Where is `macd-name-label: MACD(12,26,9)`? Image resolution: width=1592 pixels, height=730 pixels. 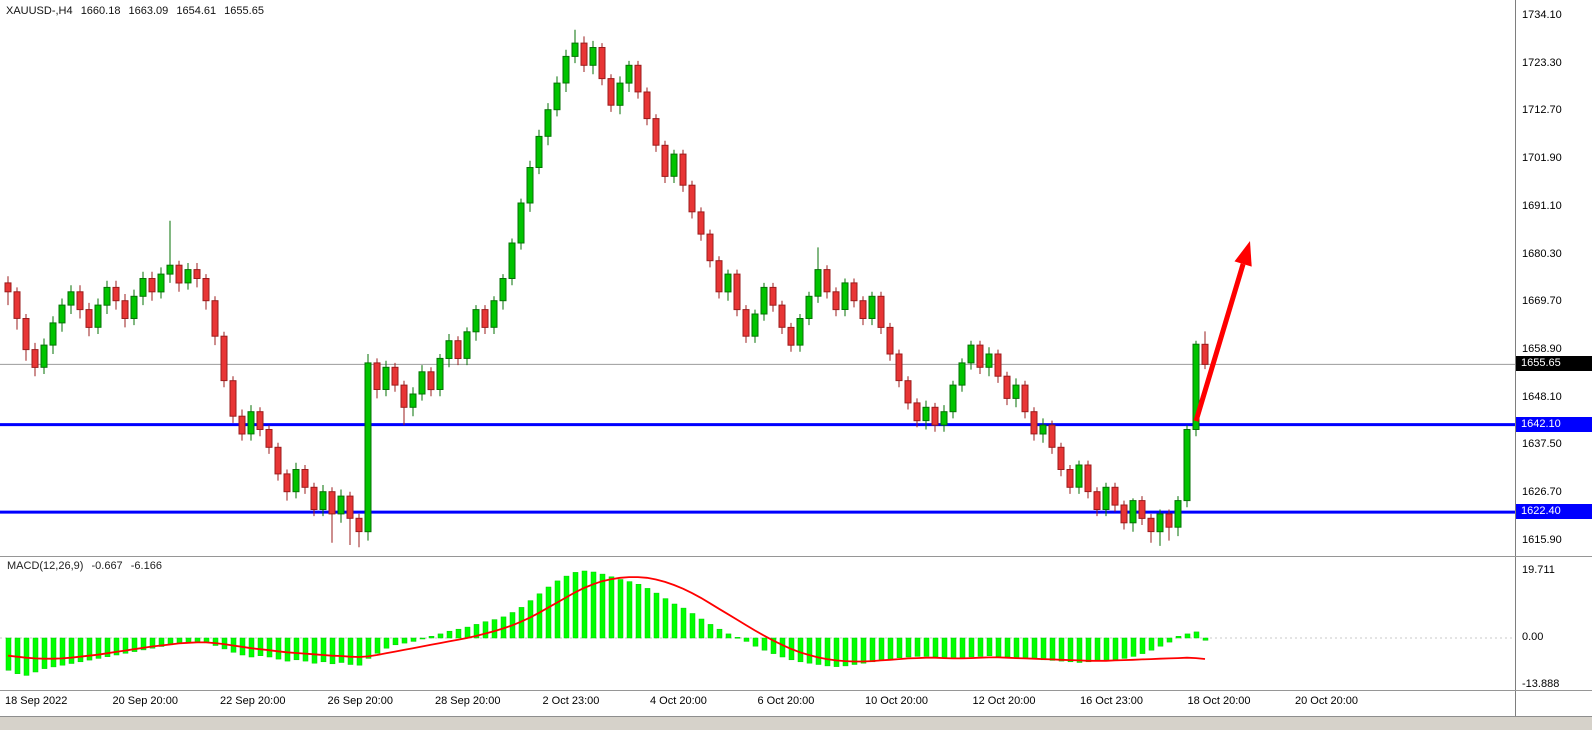
macd-name-label: MACD(12,26,9) is located at coordinates (45, 566).